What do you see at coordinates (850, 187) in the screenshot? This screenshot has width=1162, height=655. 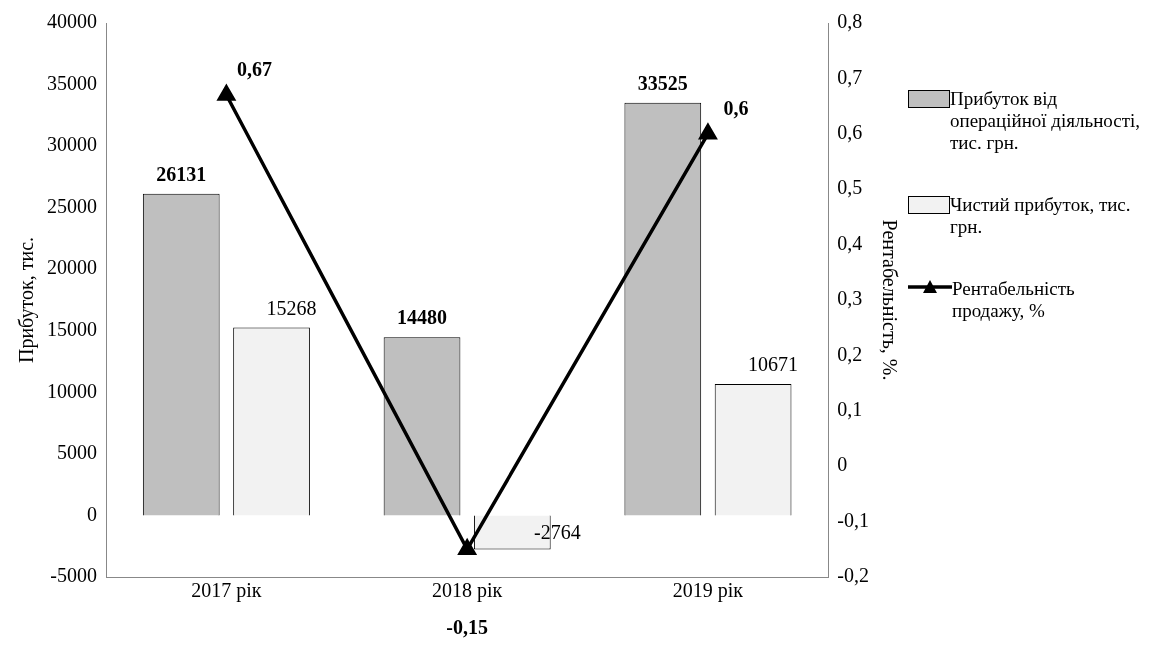 I see `y2-tick-label: 0,5` at bounding box center [850, 187].